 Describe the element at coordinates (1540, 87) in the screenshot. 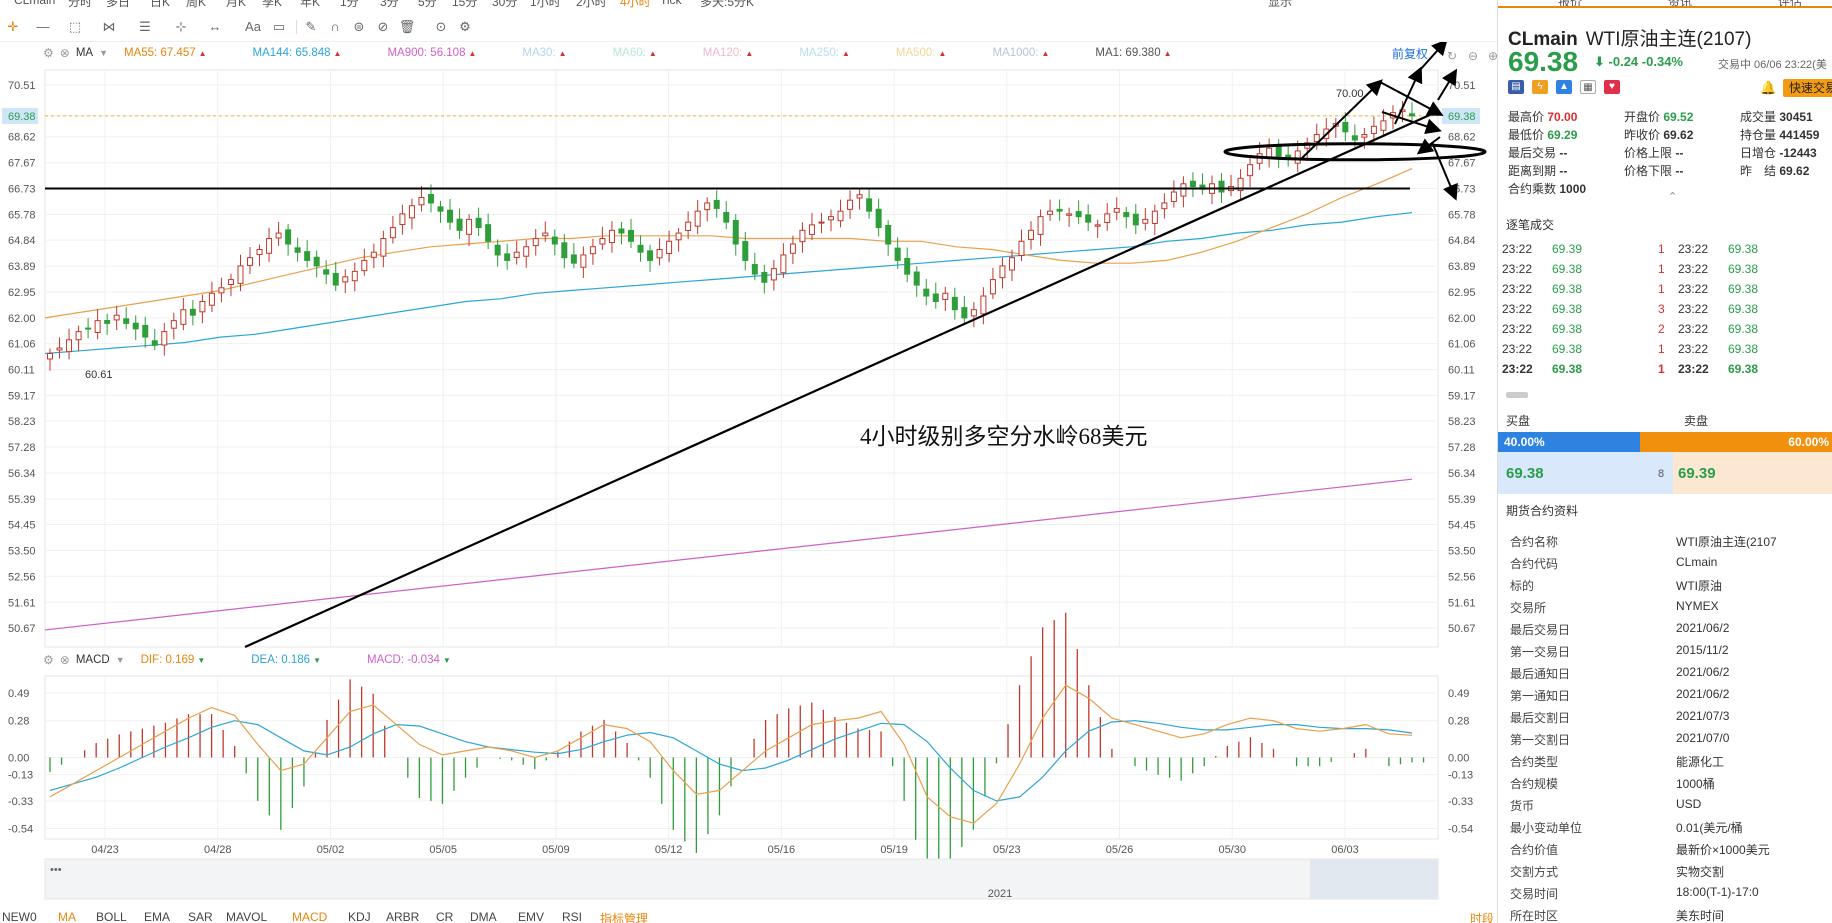

I see `lightning-icon: ϟ` at that location.